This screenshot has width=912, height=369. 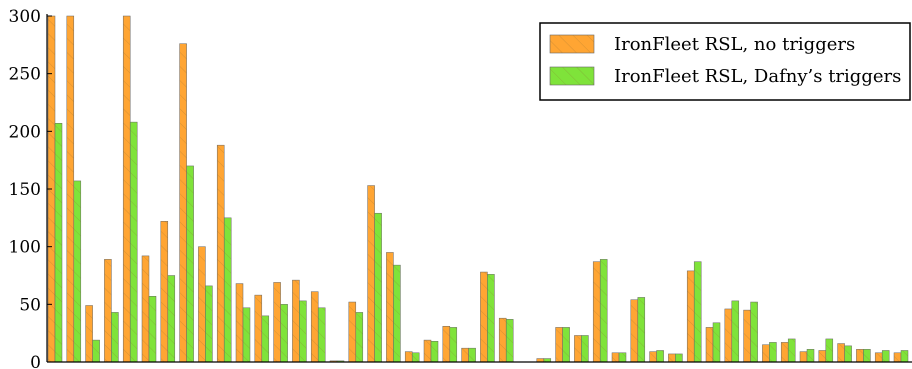 What do you see at coordinates (25, 132) in the screenshot?
I see `y-tick-label-200: 200` at bounding box center [25, 132].